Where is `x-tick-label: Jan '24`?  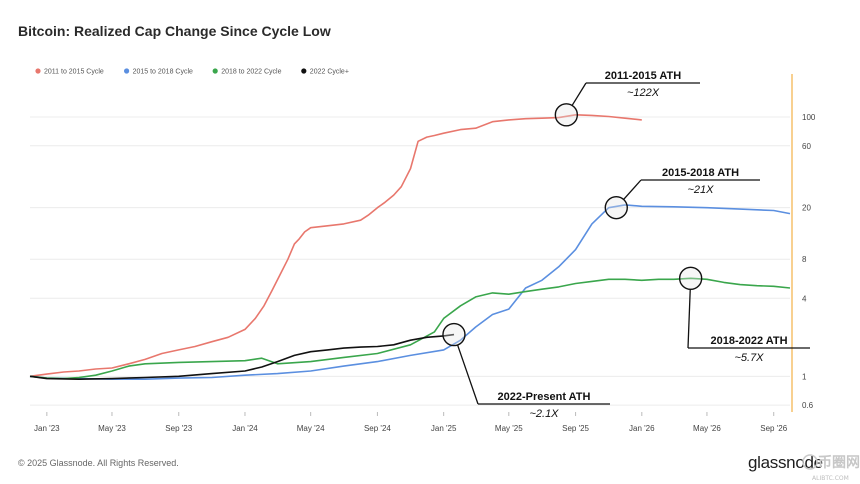
x-tick-label: Jan '24 is located at coordinates (245, 428).